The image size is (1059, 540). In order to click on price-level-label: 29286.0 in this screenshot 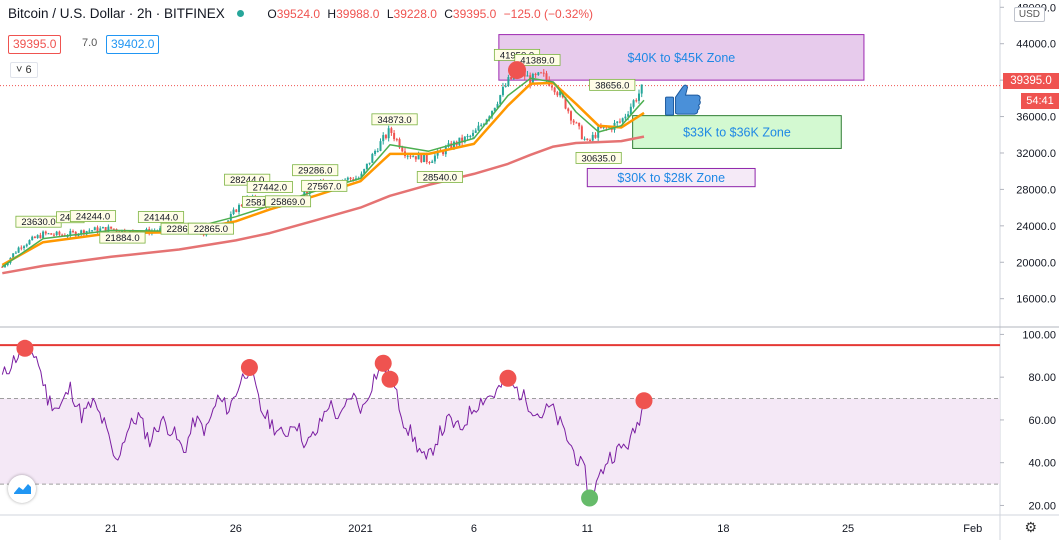, I will do `click(315, 171)`.